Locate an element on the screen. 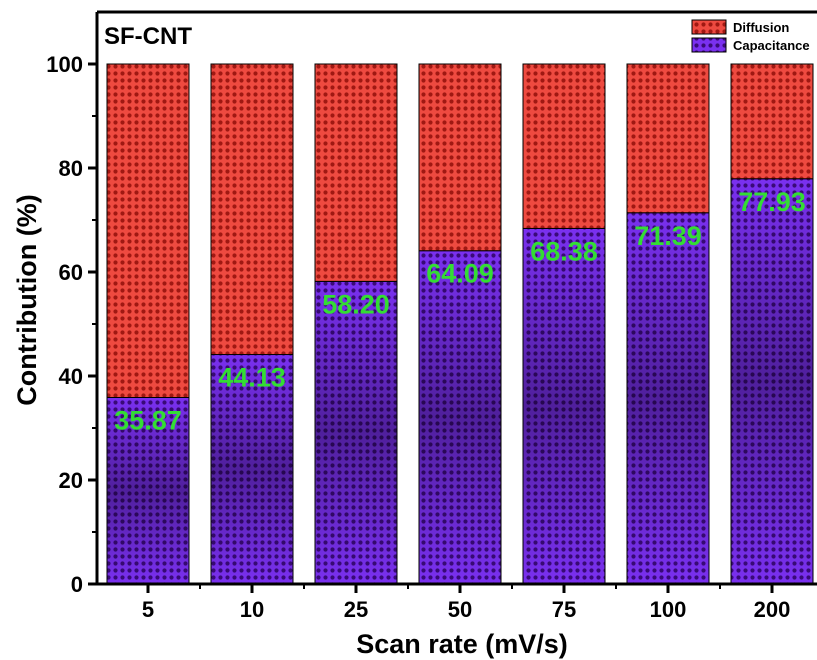 The width and height of the screenshot is (817, 660). legend-swatch-diffusion is located at coordinates (709, 27).